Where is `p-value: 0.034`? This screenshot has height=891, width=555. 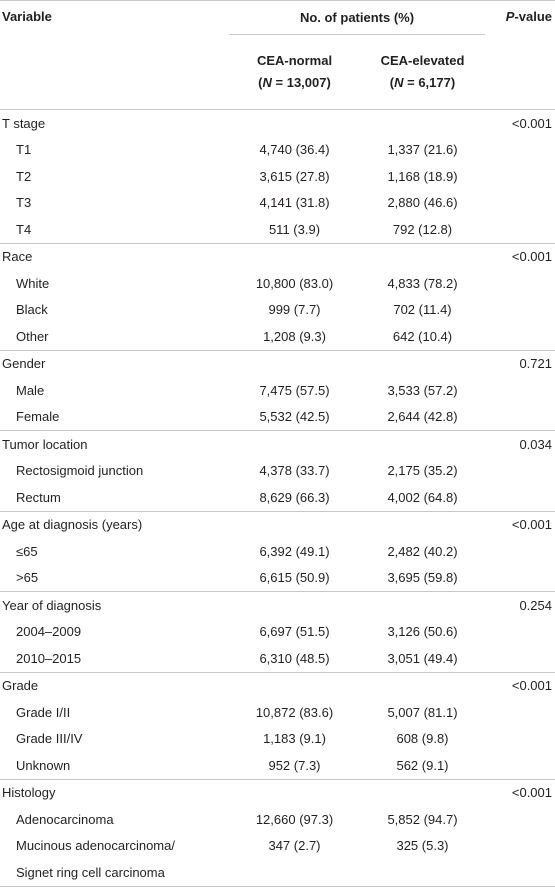
p-value: 0.034 is located at coordinates (520, 444).